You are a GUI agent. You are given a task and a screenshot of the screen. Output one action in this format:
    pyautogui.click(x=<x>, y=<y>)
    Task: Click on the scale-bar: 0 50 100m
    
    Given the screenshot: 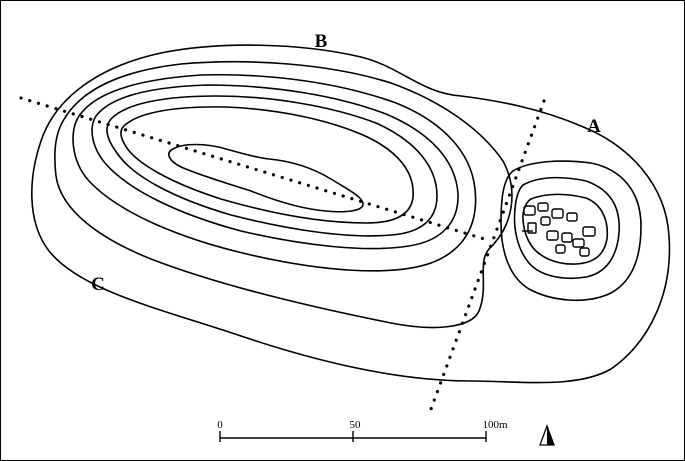 What is the action you would take?
    pyautogui.click(x=362, y=430)
    